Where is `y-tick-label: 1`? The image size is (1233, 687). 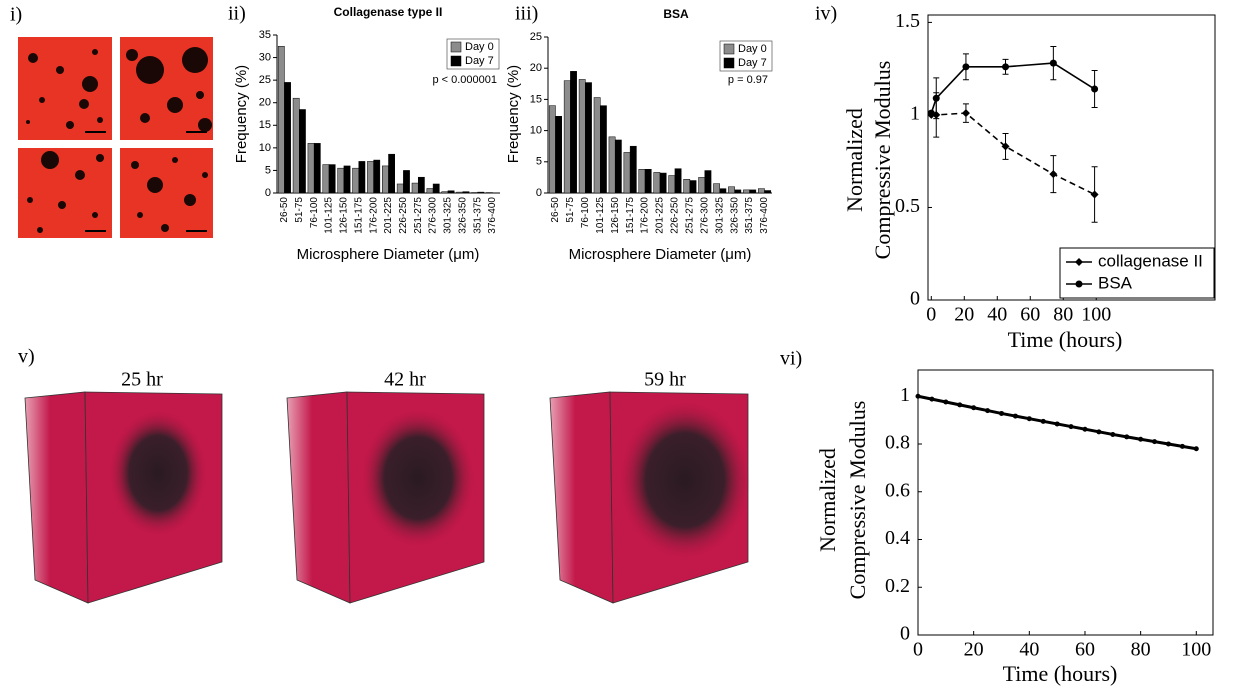
y-tick-label: 1 is located at coordinates (915, 114).